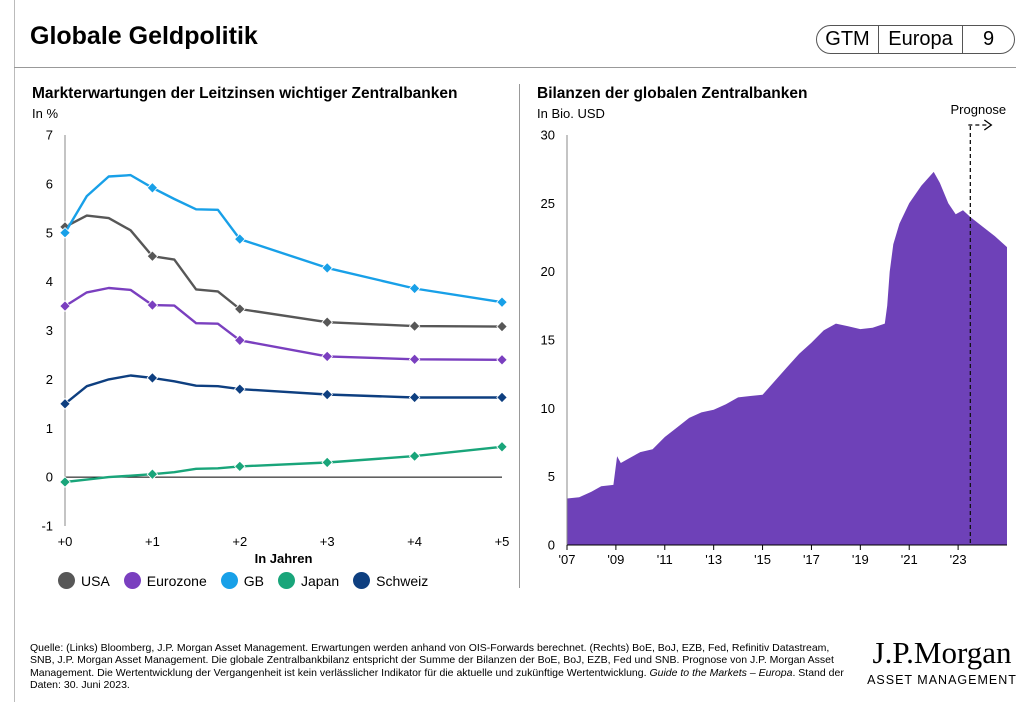  Describe the element at coordinates (988, 125) in the screenshot. I see `forecast-arrow-icon` at that location.